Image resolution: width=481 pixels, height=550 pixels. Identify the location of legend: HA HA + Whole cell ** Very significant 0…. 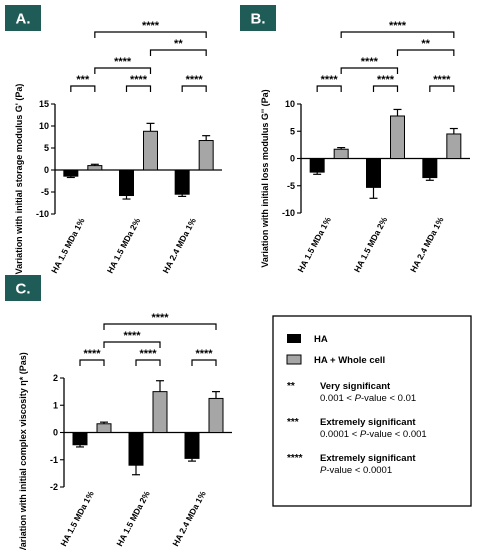
(372, 411).